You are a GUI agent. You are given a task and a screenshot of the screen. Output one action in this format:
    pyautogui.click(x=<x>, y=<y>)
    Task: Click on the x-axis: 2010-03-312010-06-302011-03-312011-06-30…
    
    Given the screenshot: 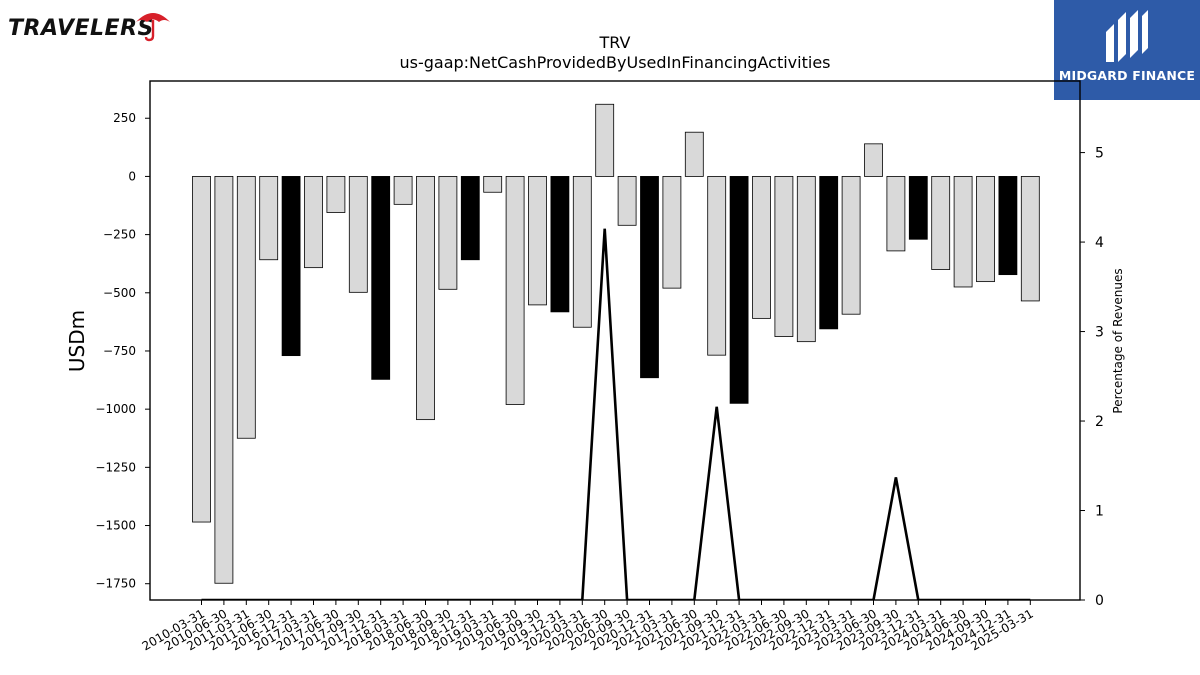 What is the action you would take?
    pyautogui.click(x=588, y=626)
    